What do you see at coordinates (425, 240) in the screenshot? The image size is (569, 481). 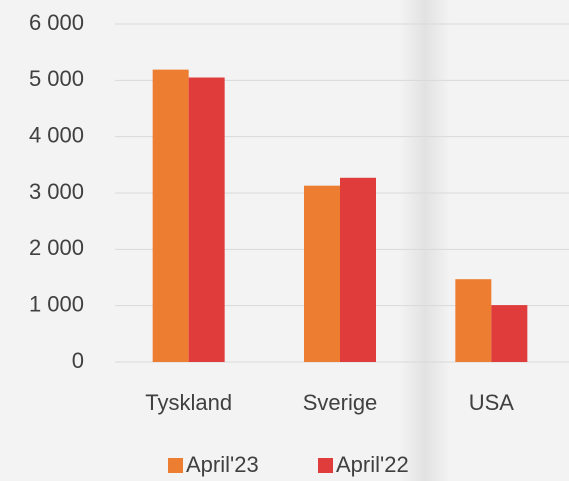 I see `window-shadow` at bounding box center [425, 240].